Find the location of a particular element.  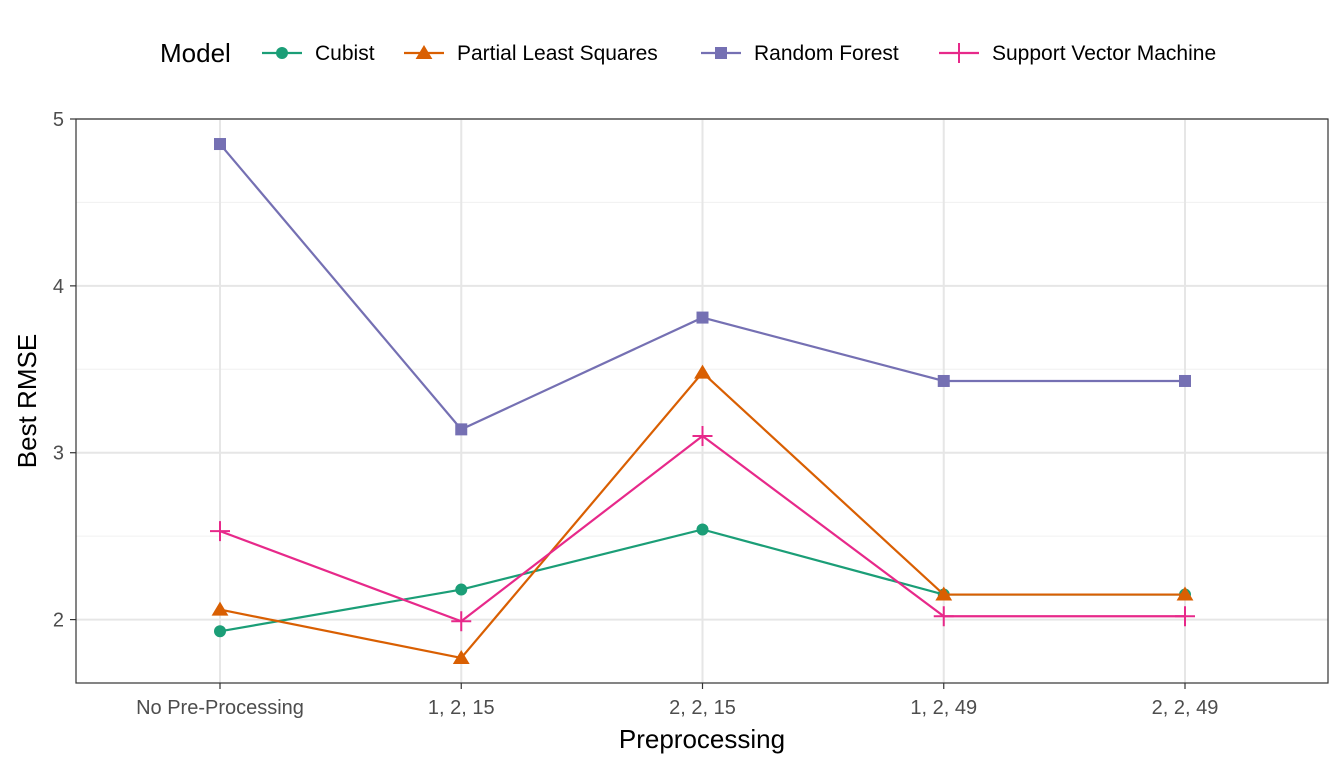

y-tick-label: 3 is located at coordinates (58, 454).